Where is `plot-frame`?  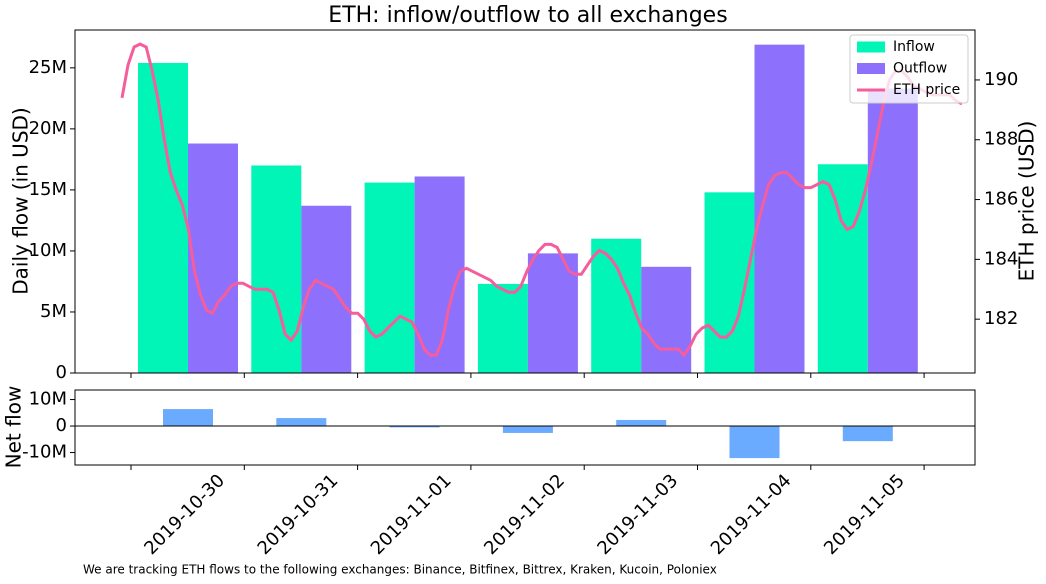
plot-frame is located at coordinates (525, 427).